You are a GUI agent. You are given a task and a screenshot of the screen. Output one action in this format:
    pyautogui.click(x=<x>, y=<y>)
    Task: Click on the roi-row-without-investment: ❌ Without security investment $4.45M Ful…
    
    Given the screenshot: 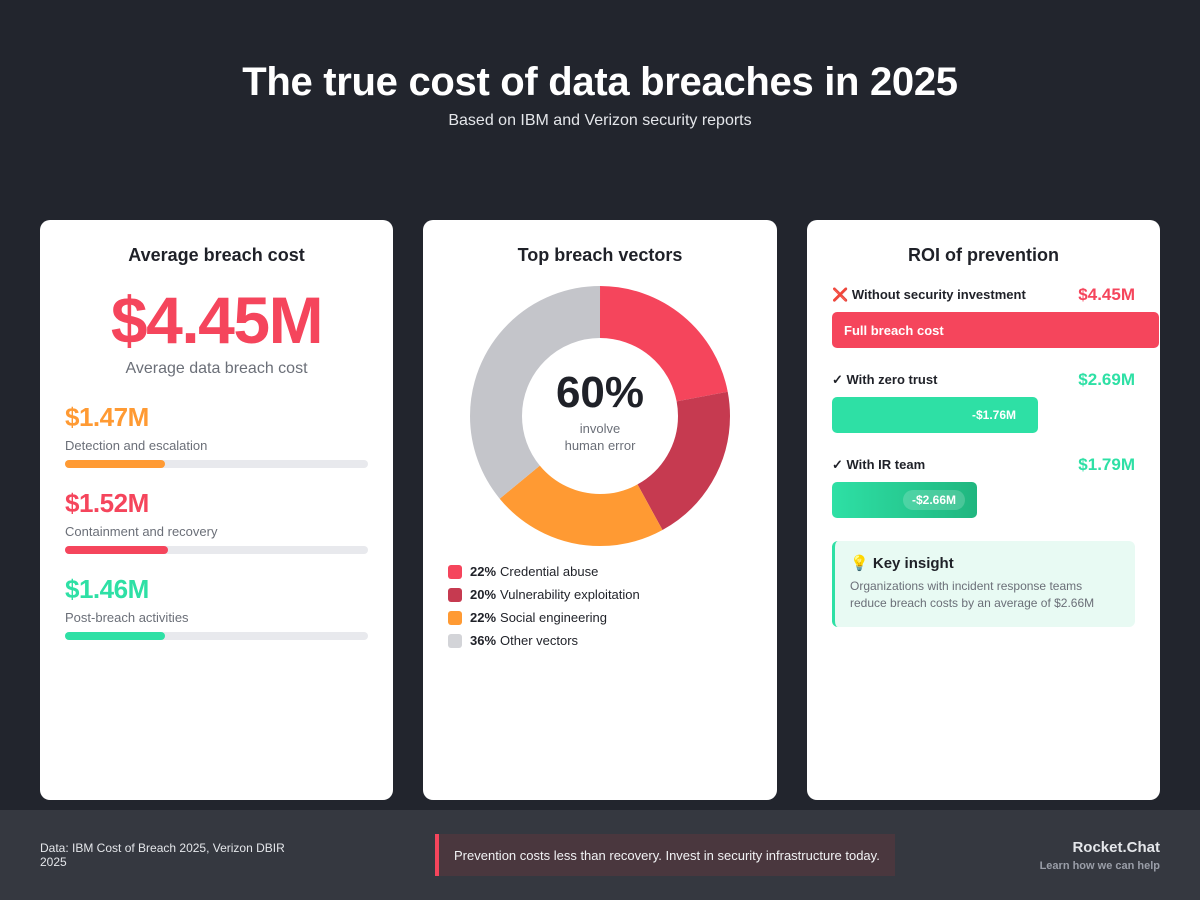 What is the action you would take?
    pyautogui.click(x=995, y=316)
    